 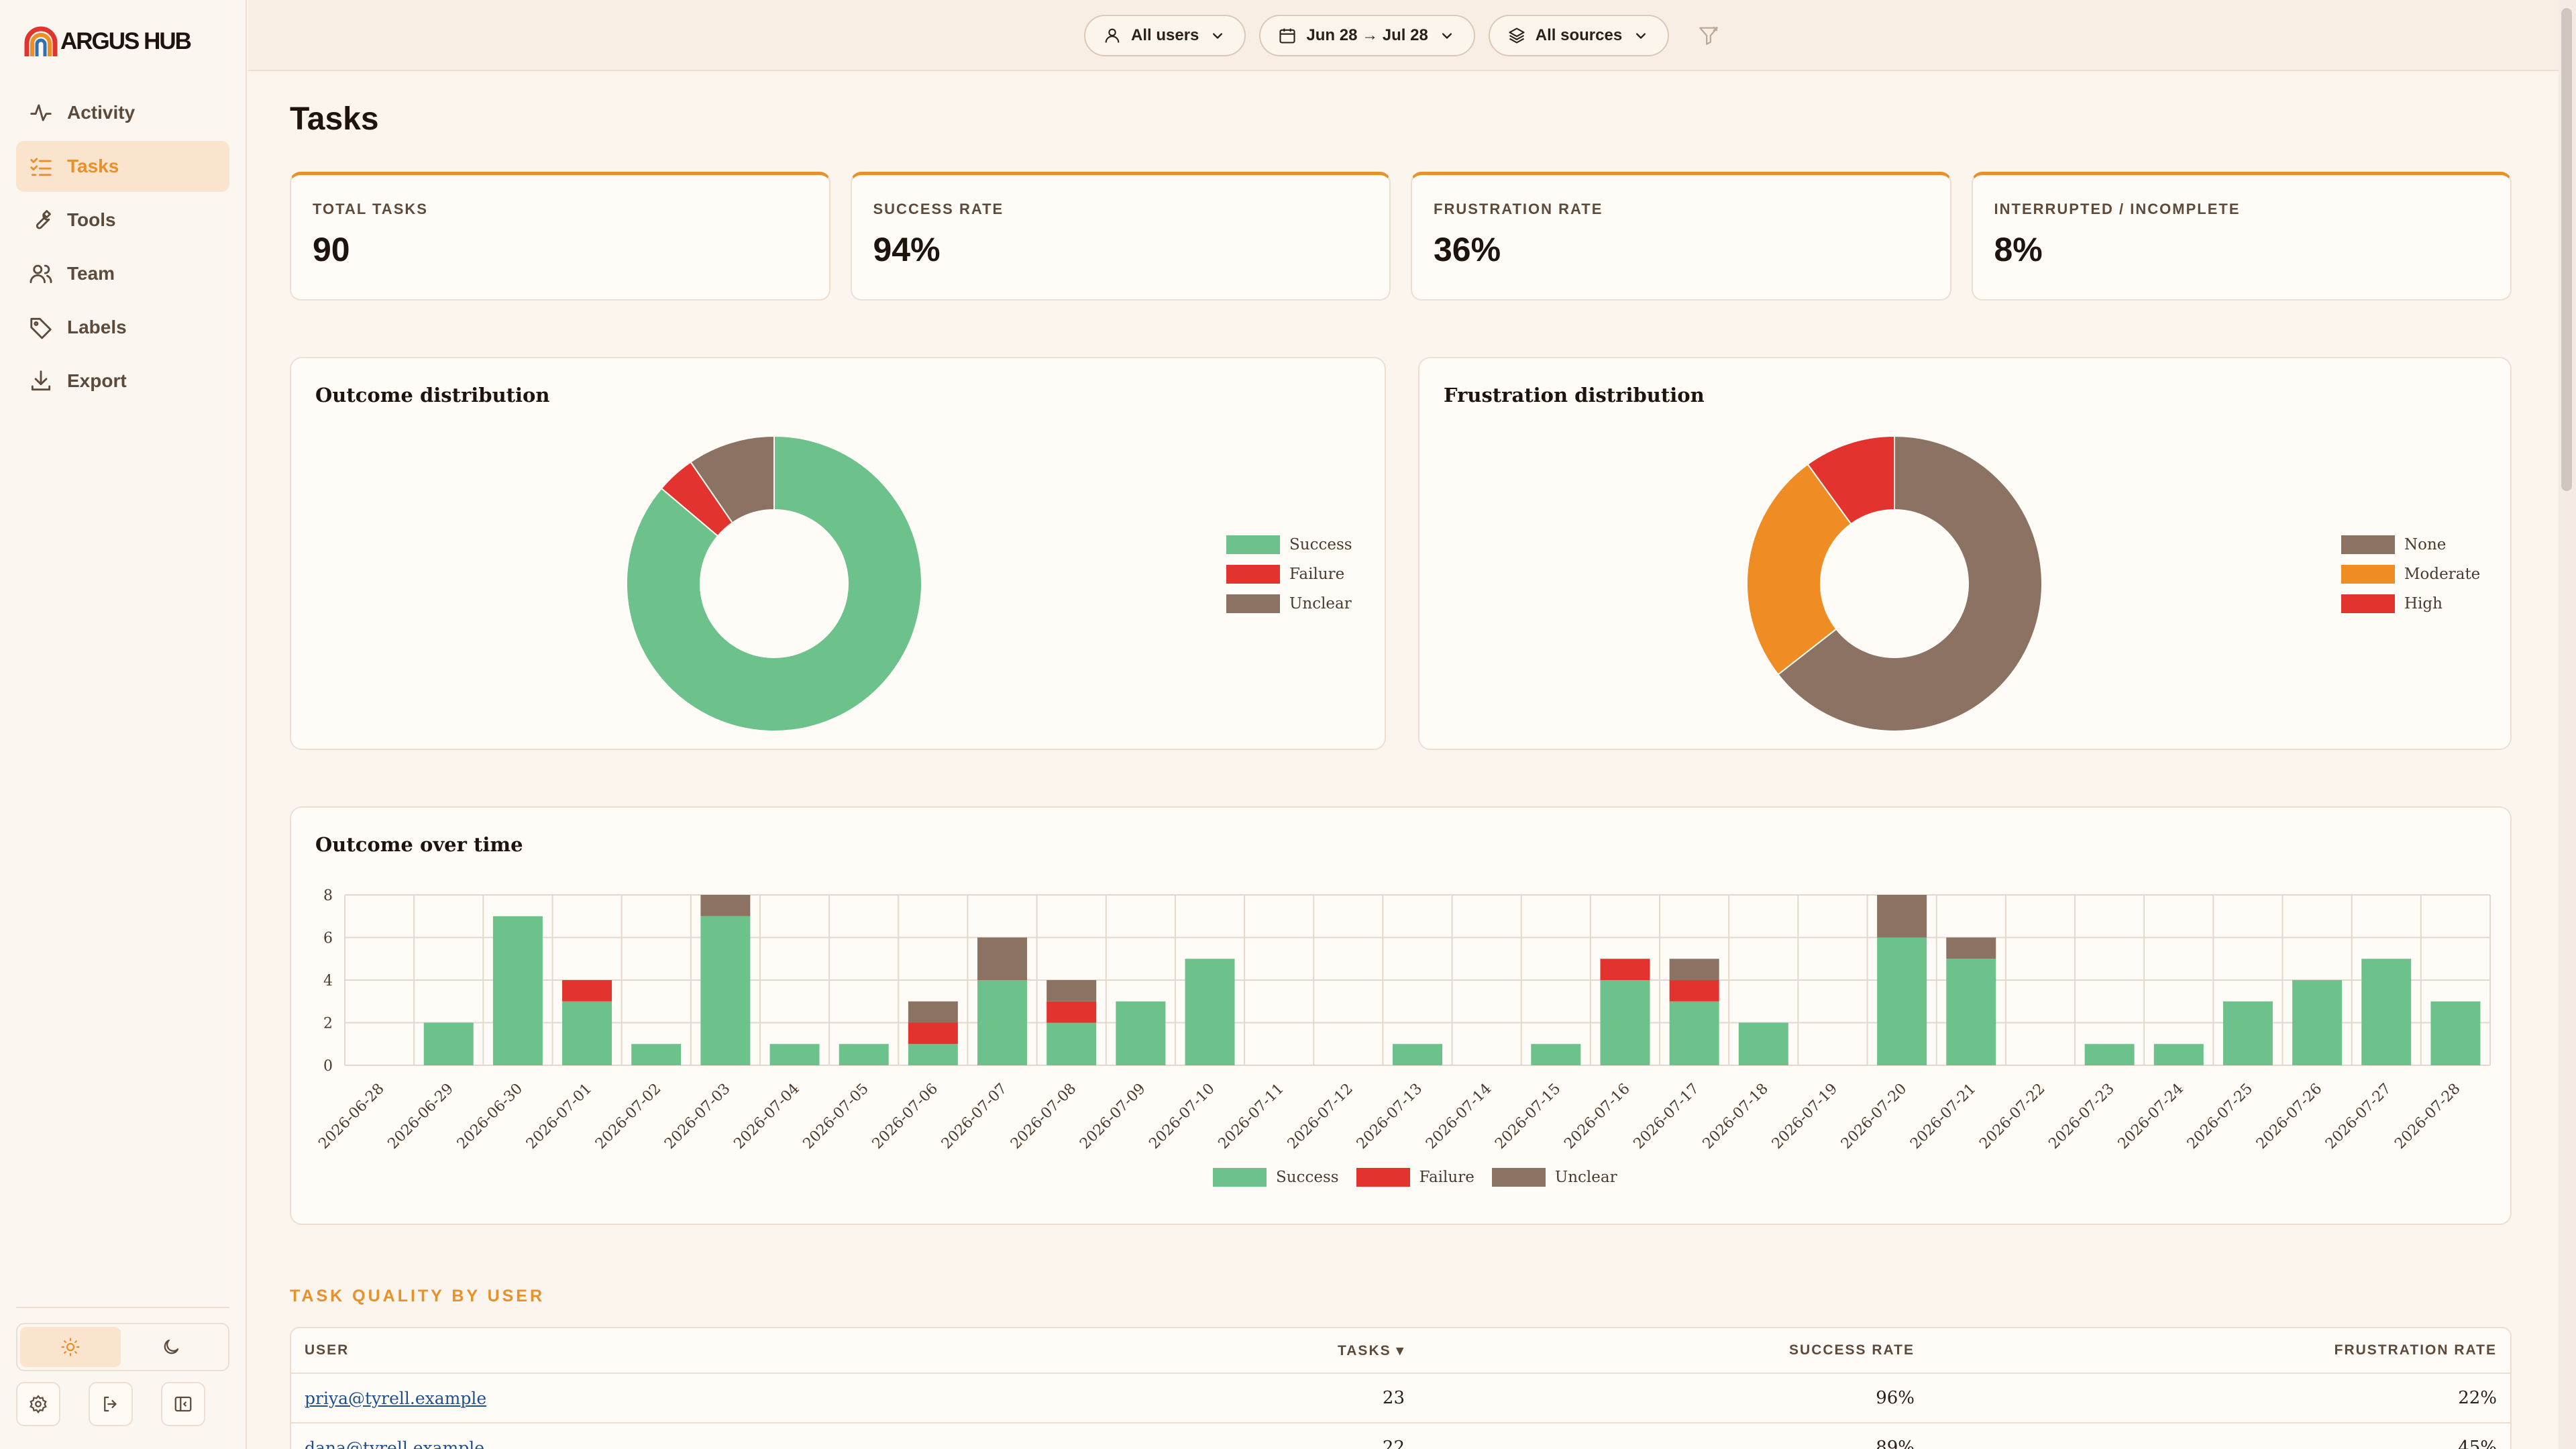 I want to click on table-row: dana@tyrell.example 22 89% 45%, so click(x=1400, y=1436).